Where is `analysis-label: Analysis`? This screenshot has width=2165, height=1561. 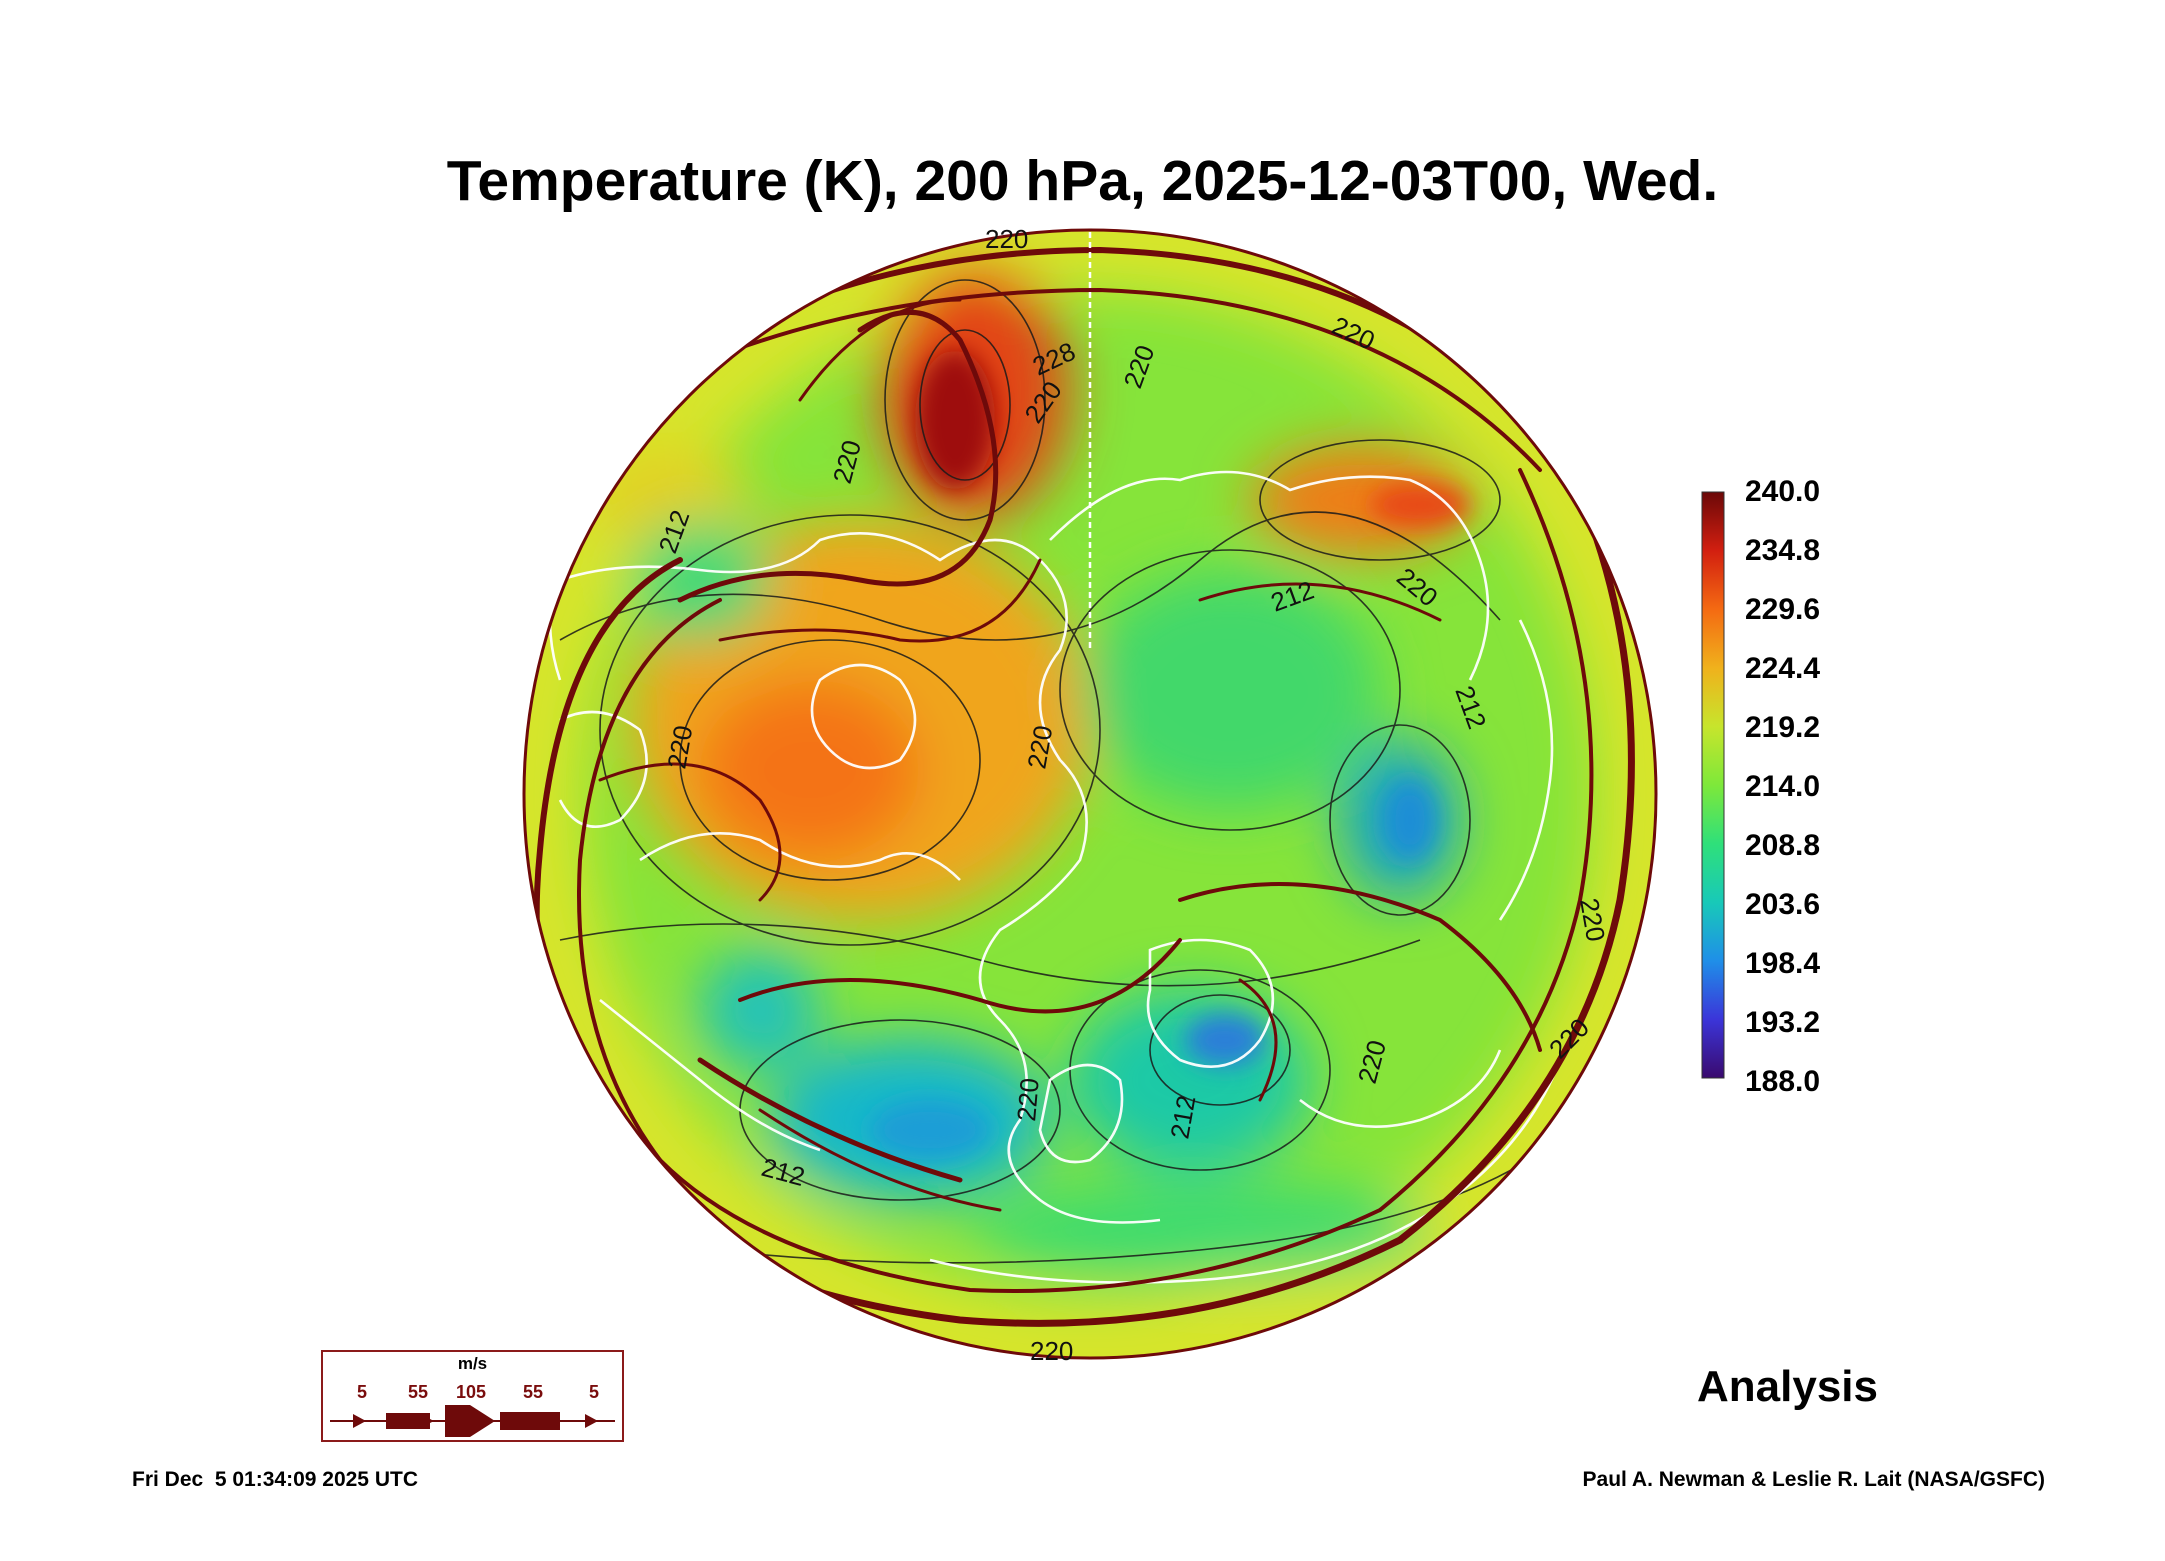 analysis-label: Analysis is located at coordinates (1787, 1386).